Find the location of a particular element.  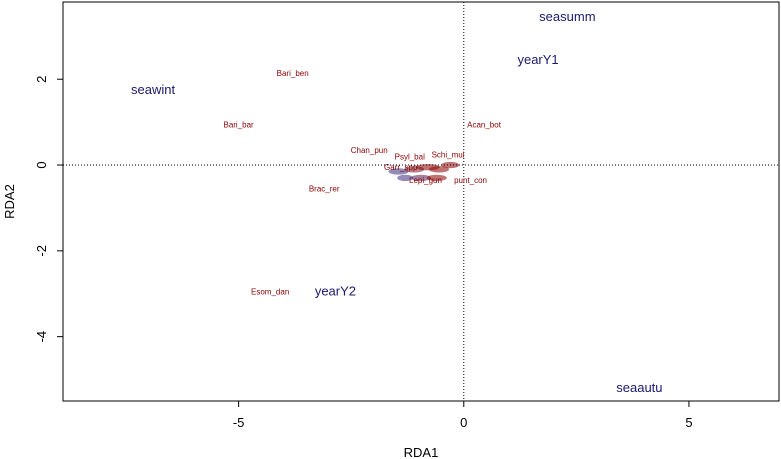

y-tick-label: -2 is located at coordinates (41, 251).